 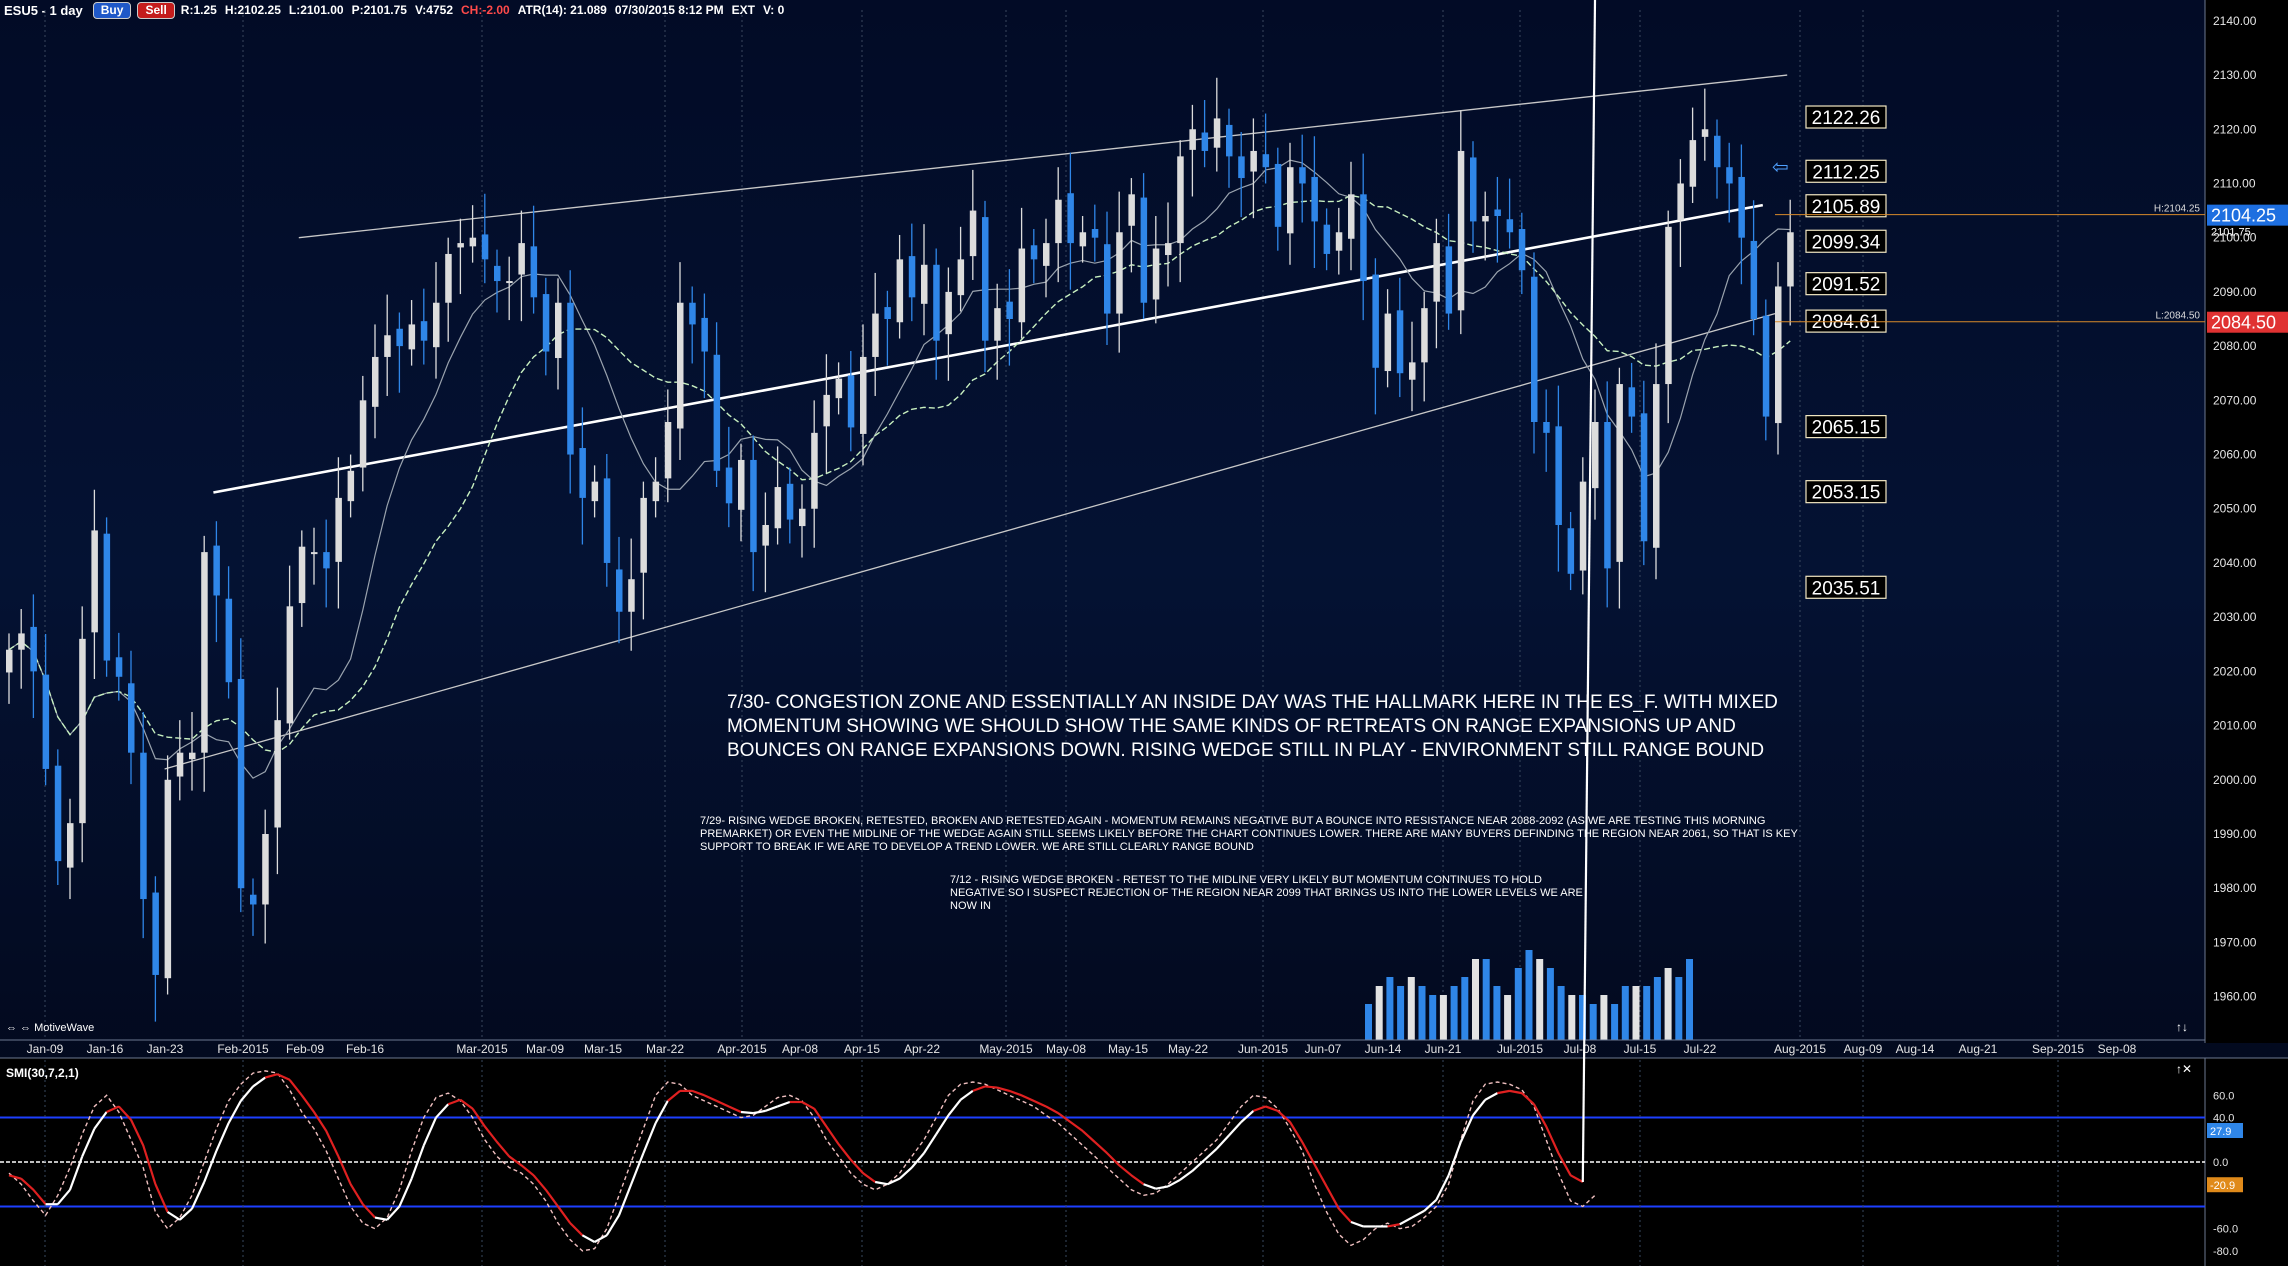 I want to click on scroll-arrows-icon: ↑↓, so click(x=2182, y=1027).